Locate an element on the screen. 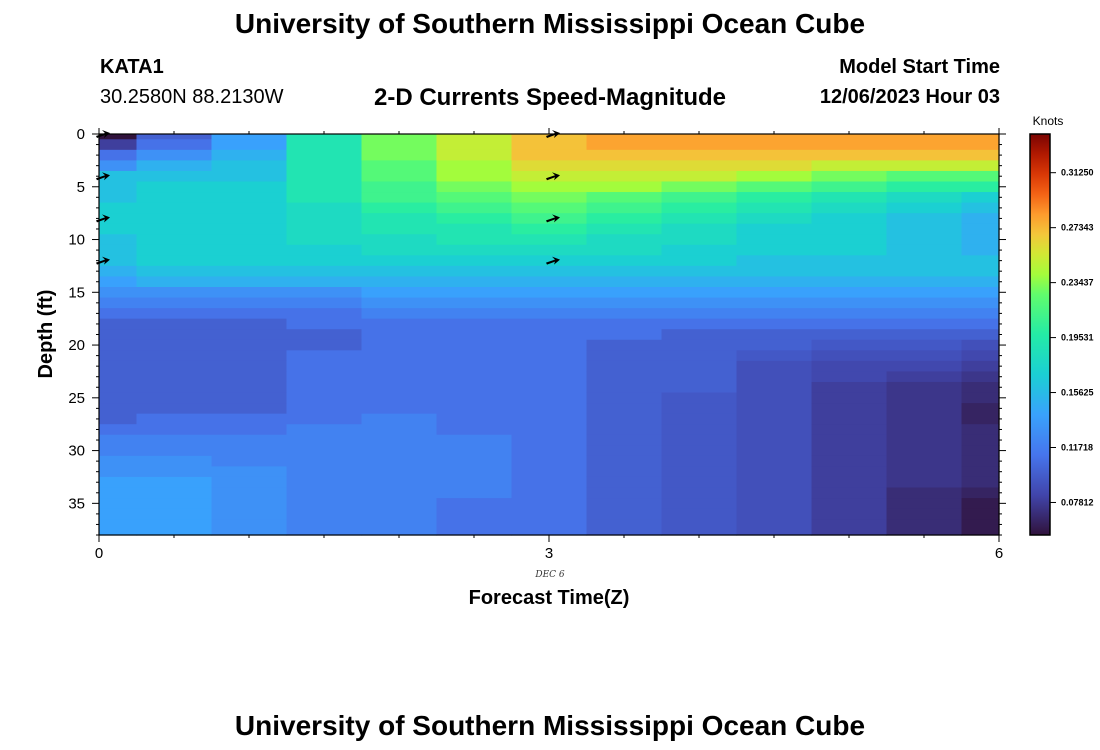 The height and width of the screenshot is (750, 1100). x-axis-title: Forecast Time(Z) is located at coordinates (549, 598).